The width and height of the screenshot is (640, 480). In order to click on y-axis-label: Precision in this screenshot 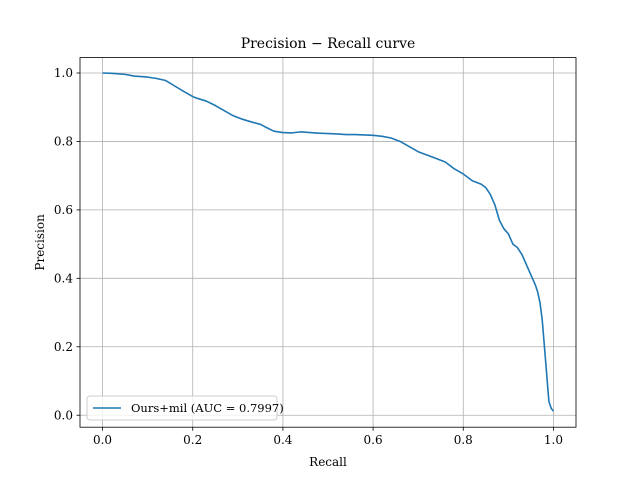, I will do `click(40, 242)`.